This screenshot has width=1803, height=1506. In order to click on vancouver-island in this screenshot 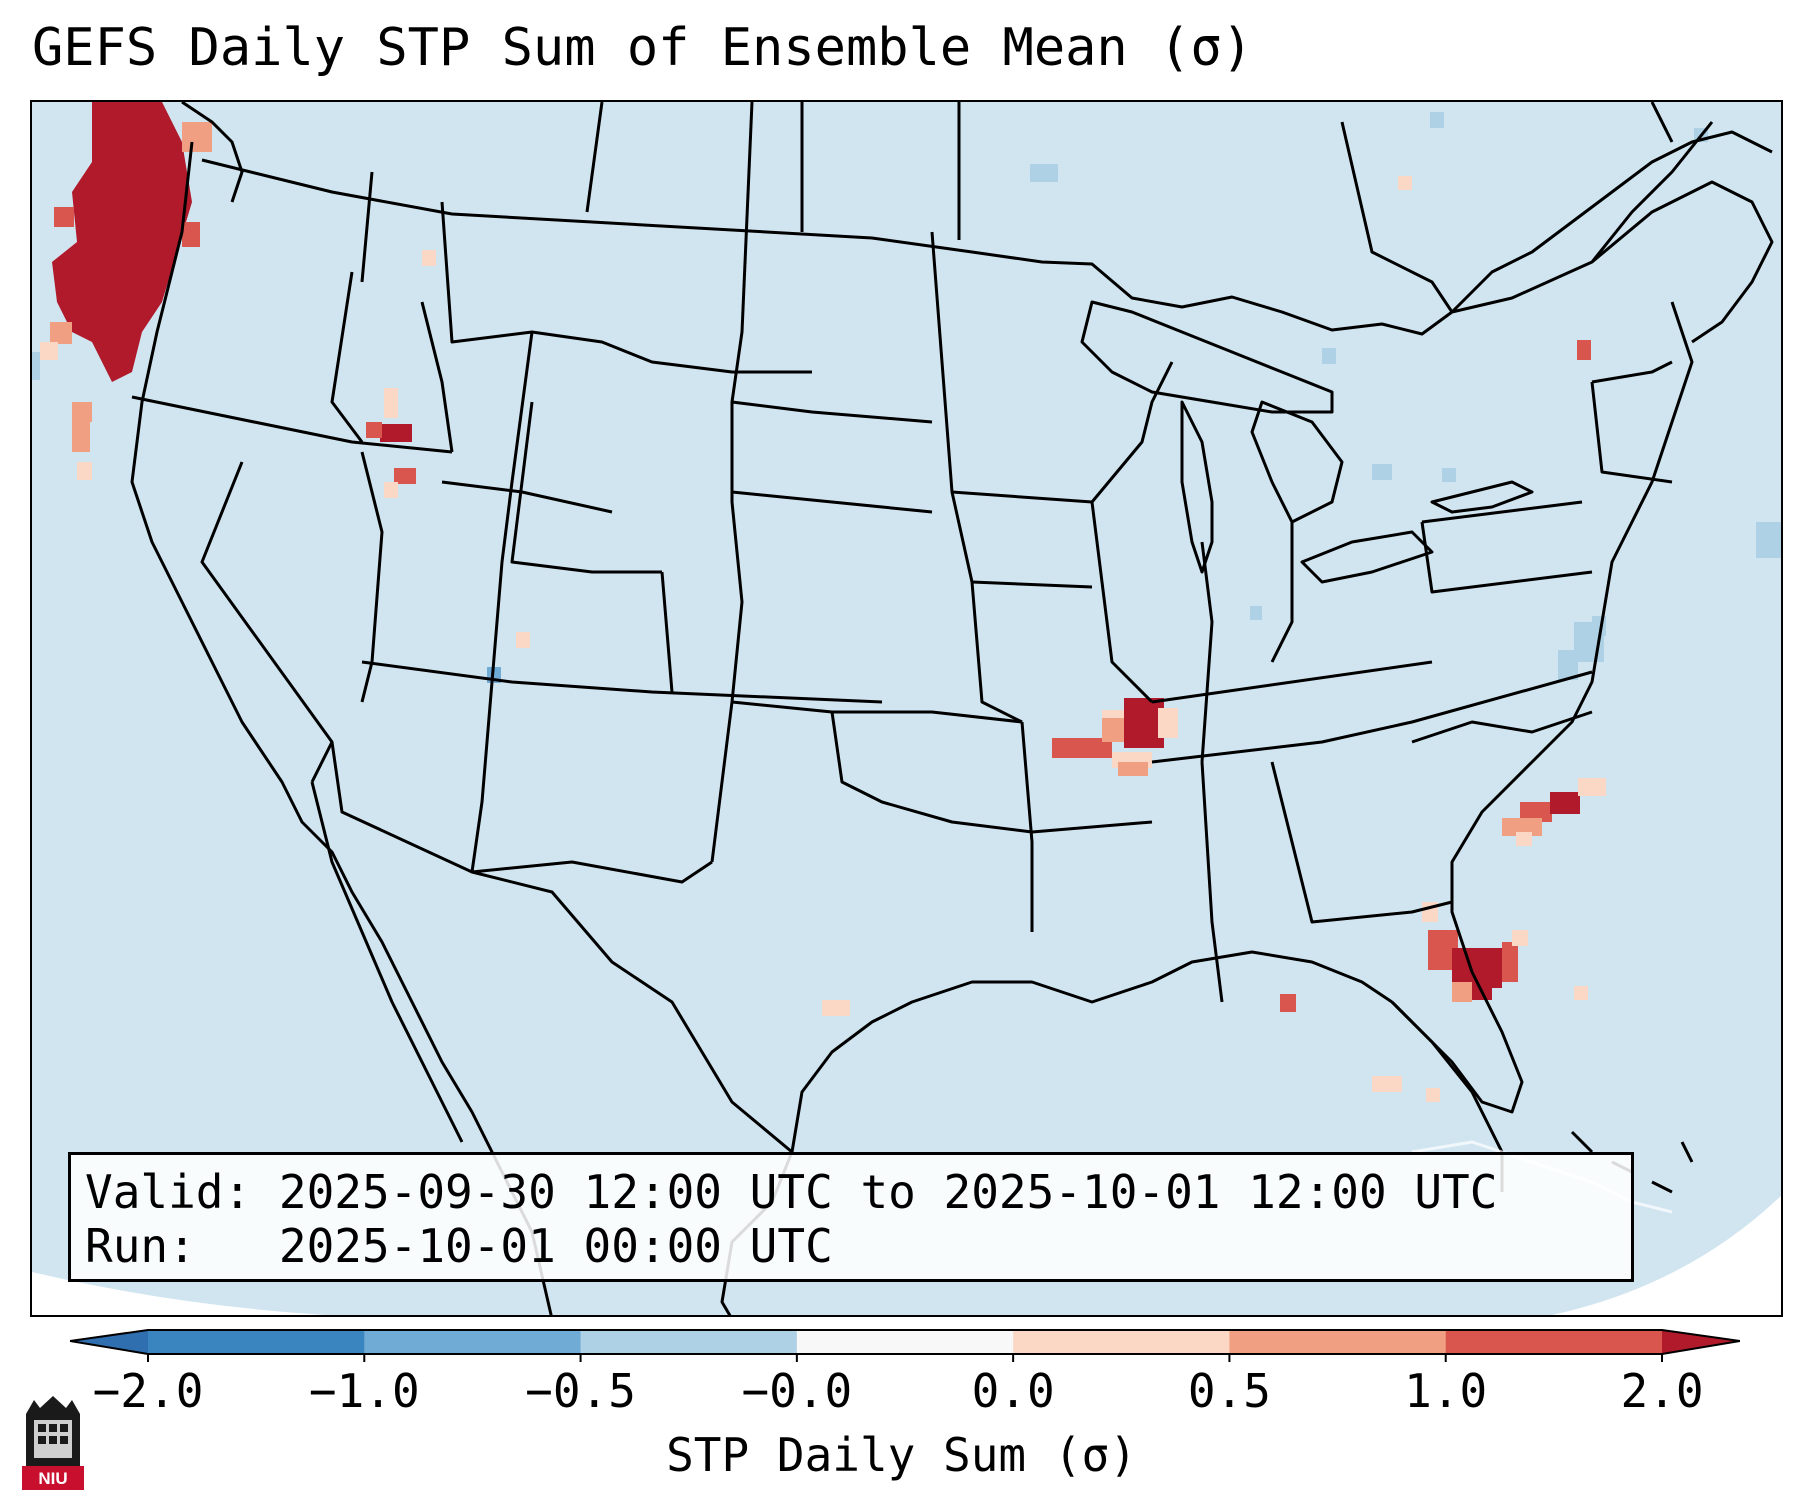, I will do `click(212, 152)`.